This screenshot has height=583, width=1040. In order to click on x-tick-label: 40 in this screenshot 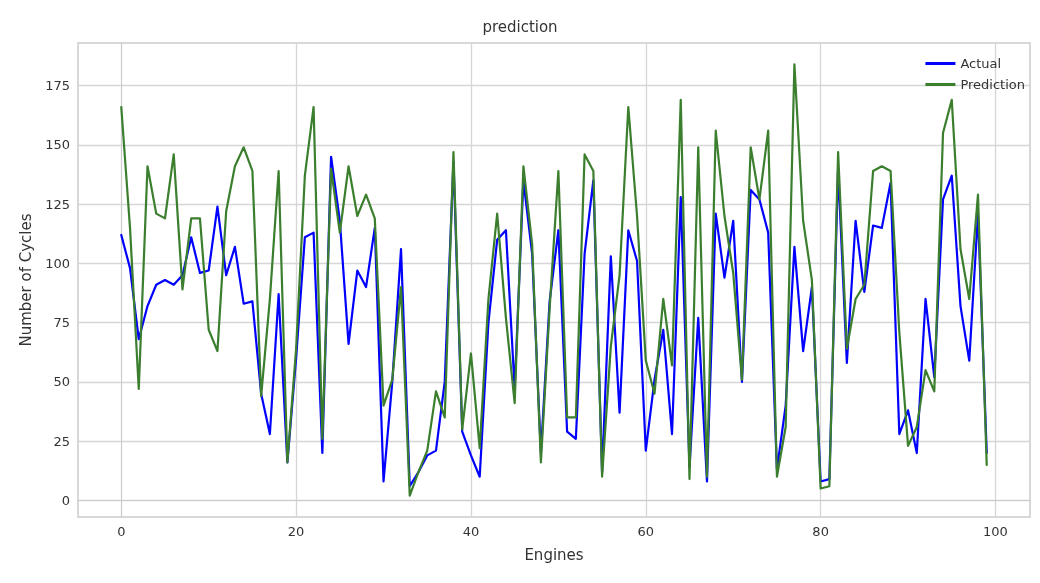, I will do `click(471, 531)`.